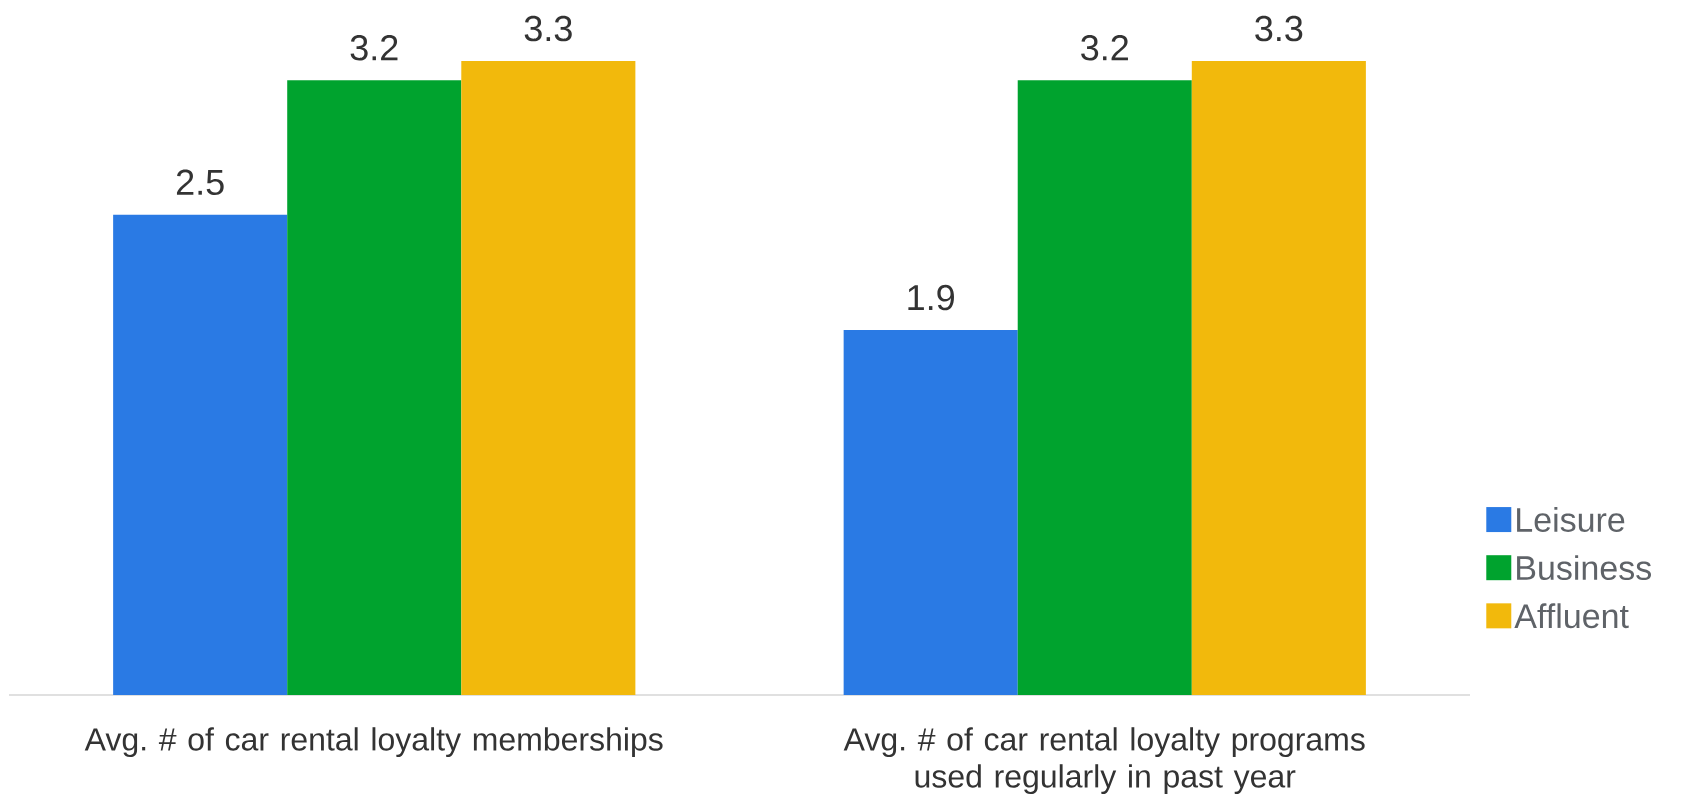 The height and width of the screenshot is (796, 1690). I want to click on x-tick-label: Avg. # of car rental loyalty programs used regularly in past year, so click(1104, 761).